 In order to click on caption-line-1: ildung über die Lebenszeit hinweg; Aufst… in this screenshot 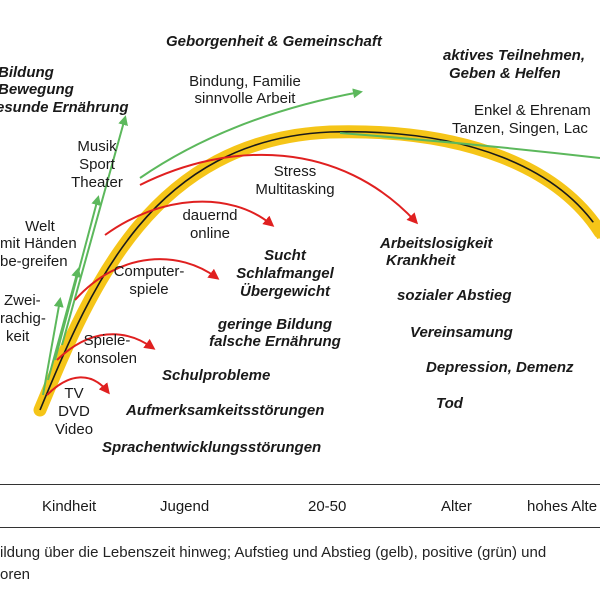, I will do `click(273, 552)`.